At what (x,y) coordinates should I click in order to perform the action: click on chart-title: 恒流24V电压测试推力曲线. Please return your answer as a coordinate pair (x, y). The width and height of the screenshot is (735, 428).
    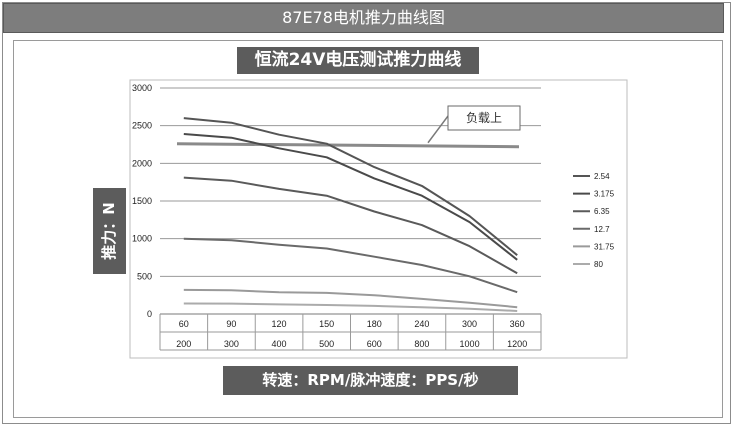
    Looking at the image, I should click on (358, 60).